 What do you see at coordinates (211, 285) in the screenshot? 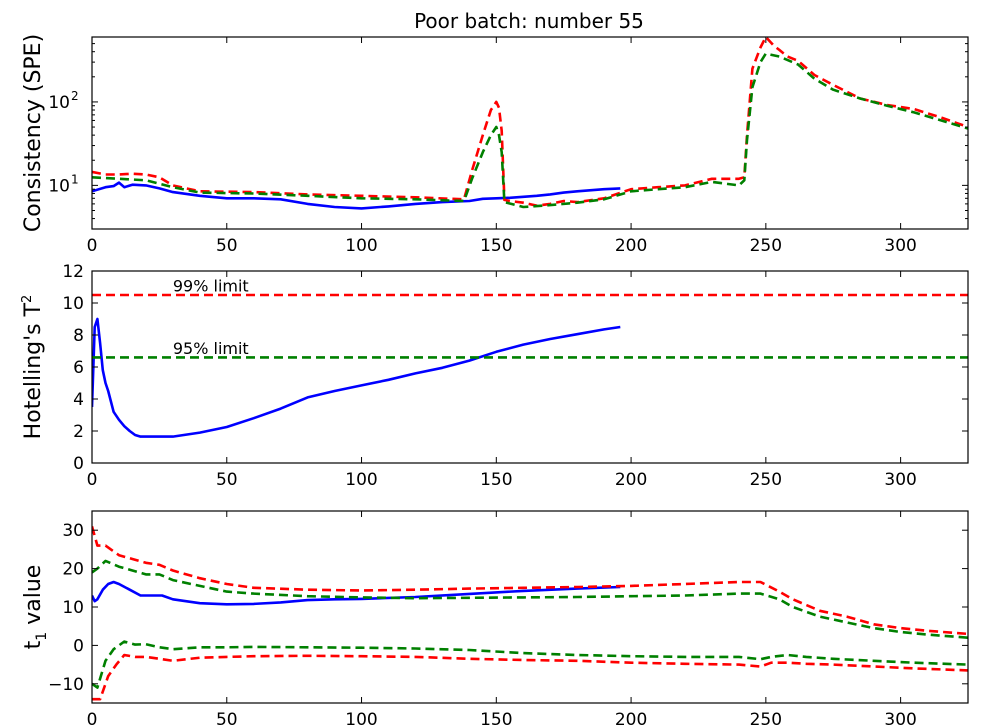
I see `limit-annotation: 99% limit` at bounding box center [211, 285].